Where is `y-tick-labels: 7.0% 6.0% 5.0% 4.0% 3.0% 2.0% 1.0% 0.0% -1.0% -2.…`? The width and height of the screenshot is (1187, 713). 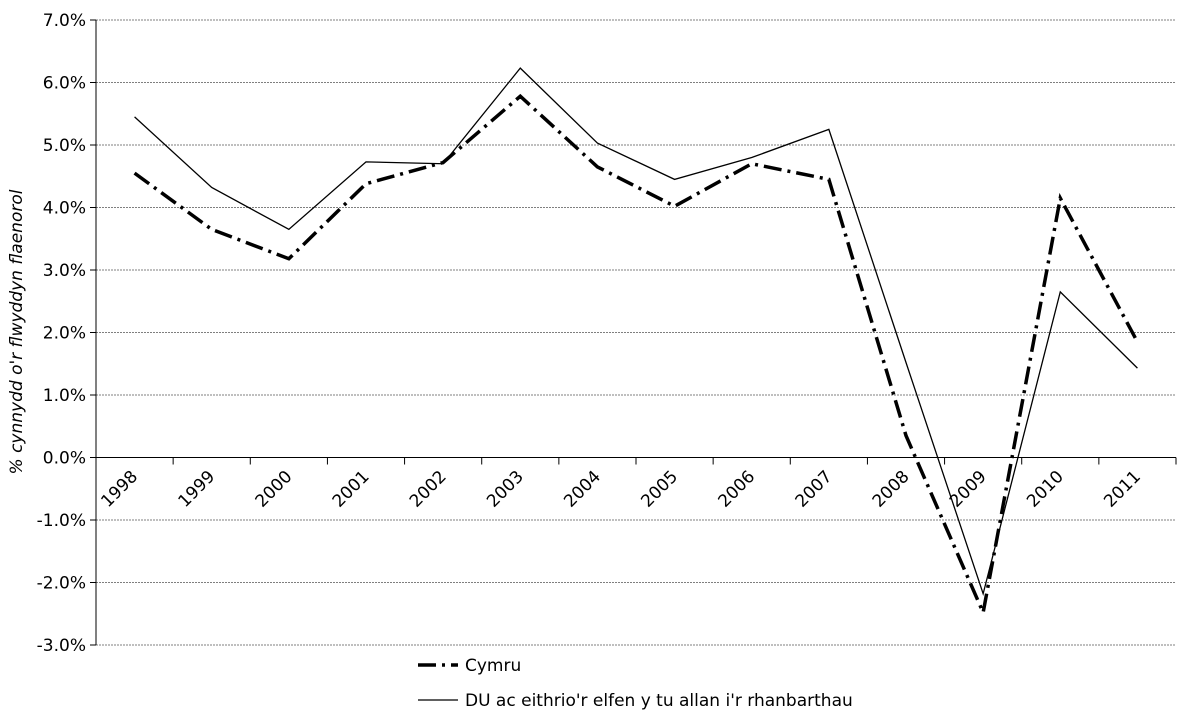
y-tick-labels: 7.0% 6.0% 5.0% 4.0% 3.0% 2.0% 1.0% 0.0% -1.0% -2.… is located at coordinates (61, 333).